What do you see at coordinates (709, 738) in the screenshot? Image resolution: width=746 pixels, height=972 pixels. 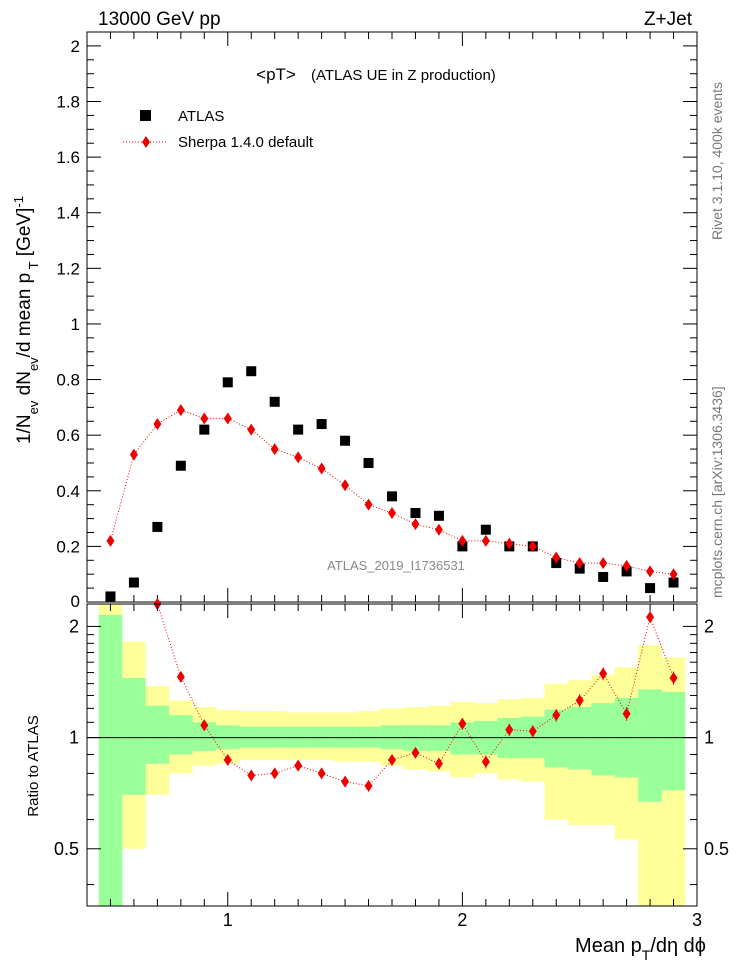 I see `ratio-y-tick-label-right: 1` at bounding box center [709, 738].